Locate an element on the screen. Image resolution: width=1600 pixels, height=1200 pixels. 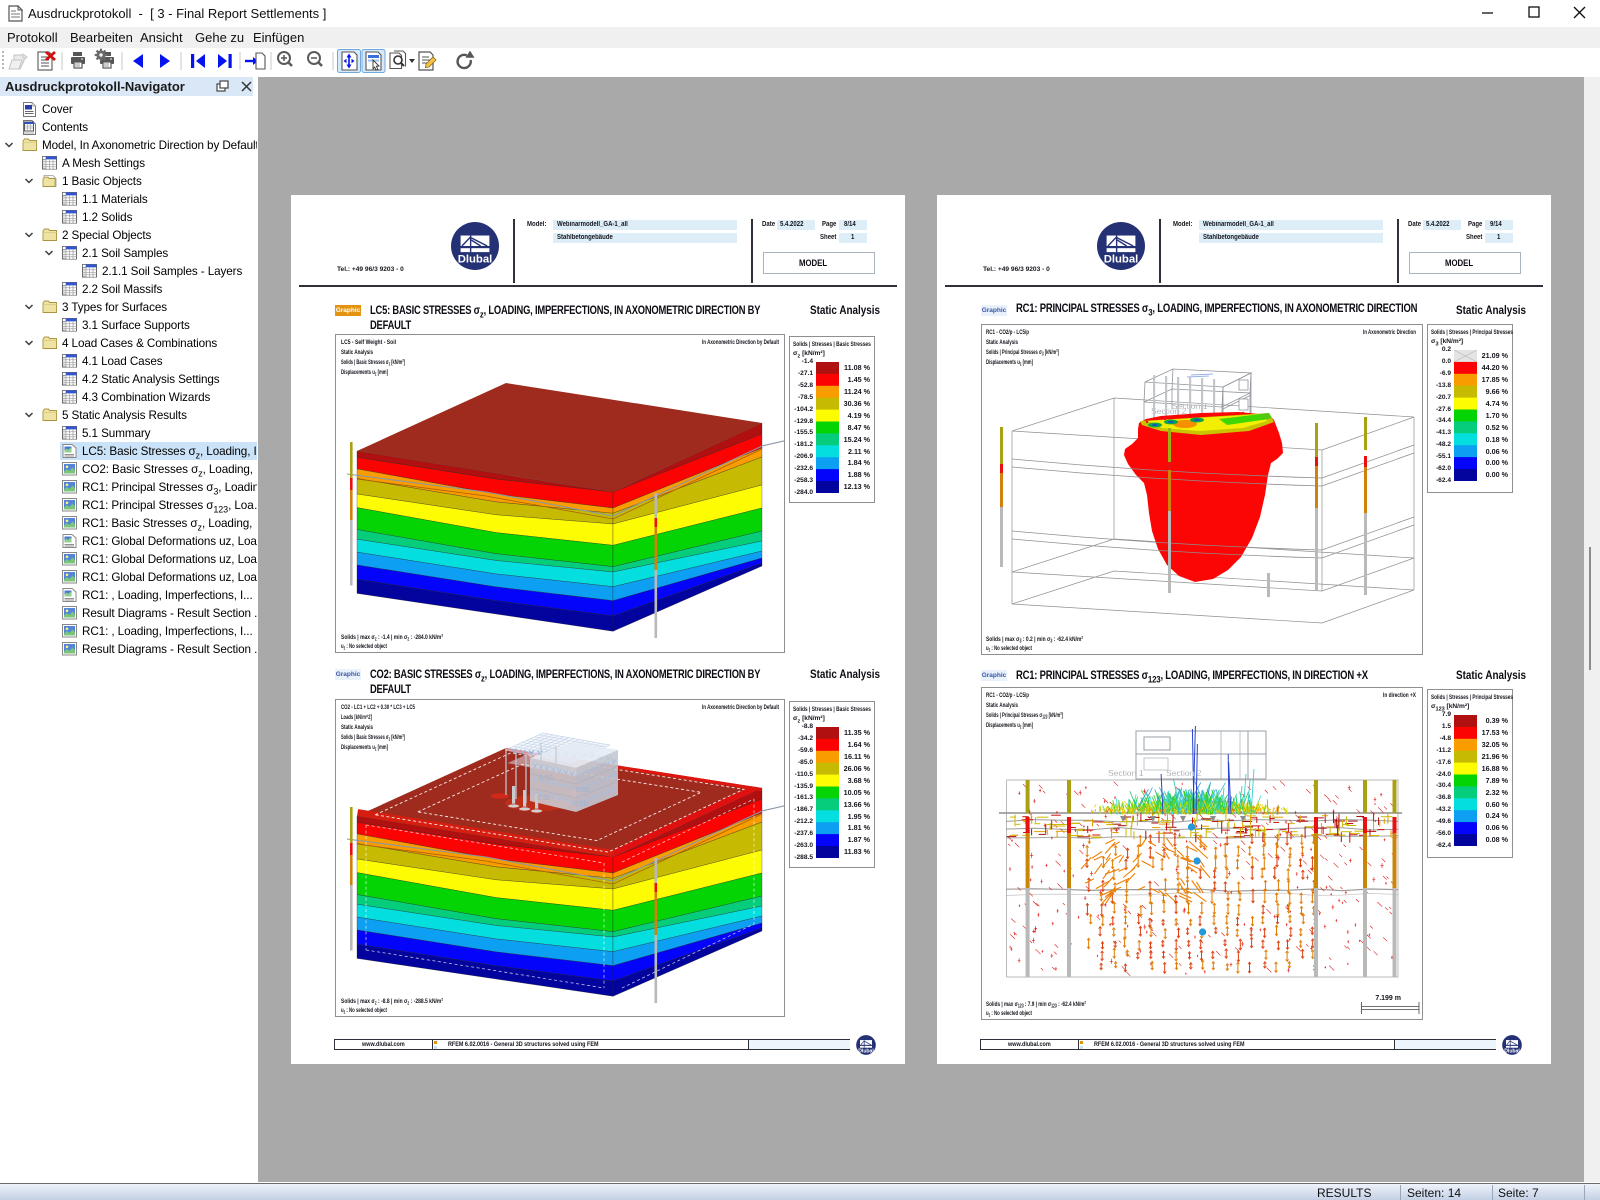
svg-text:Solids | Principal Stresses σ1: Solids | Principal Stresses σ123 [kN/m²] is located at coordinates (1024, 716).